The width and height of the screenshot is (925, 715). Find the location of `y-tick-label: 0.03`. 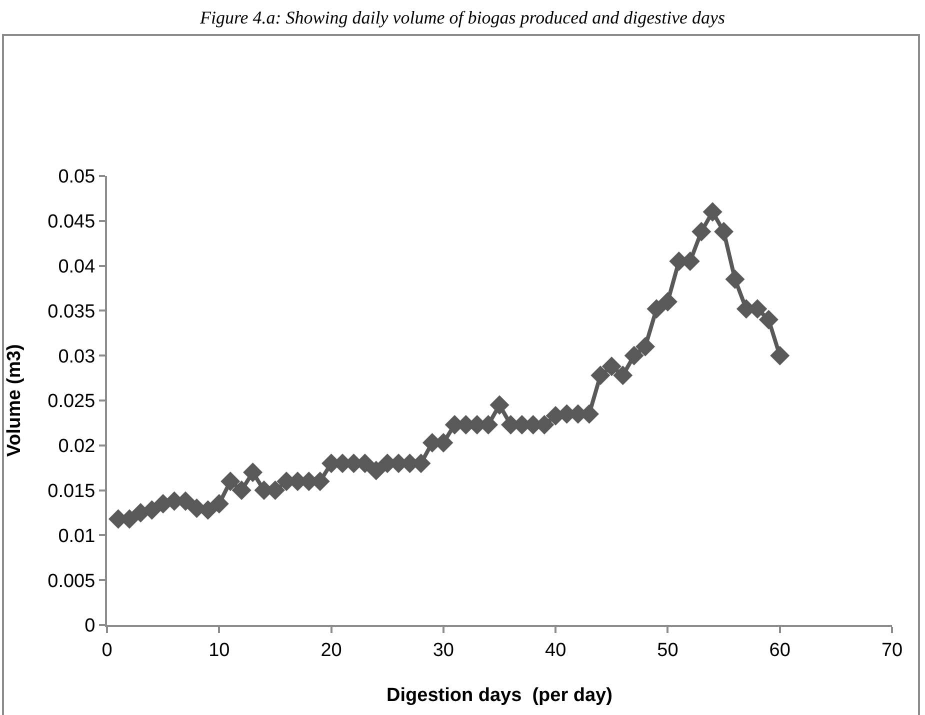

y-tick-label: 0.03 is located at coordinates (77, 357).